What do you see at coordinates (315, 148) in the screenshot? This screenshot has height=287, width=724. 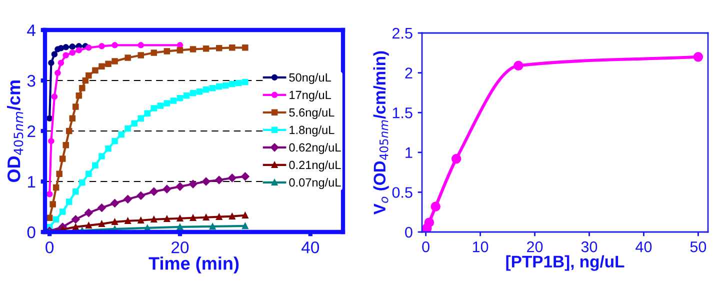 I see `legend-label: 0.62ng/uL` at bounding box center [315, 148].